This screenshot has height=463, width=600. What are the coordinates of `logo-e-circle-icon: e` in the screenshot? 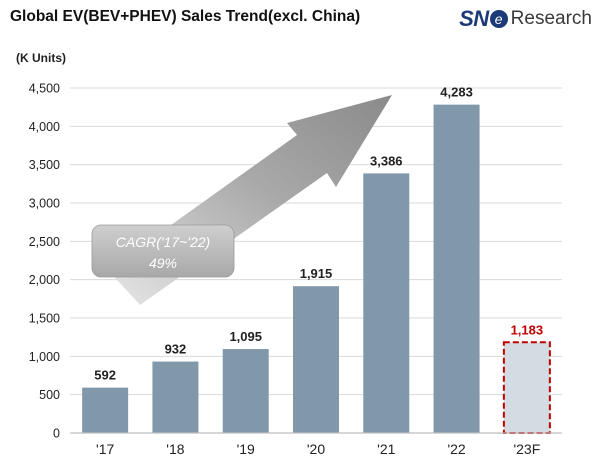 It's located at (498, 19).